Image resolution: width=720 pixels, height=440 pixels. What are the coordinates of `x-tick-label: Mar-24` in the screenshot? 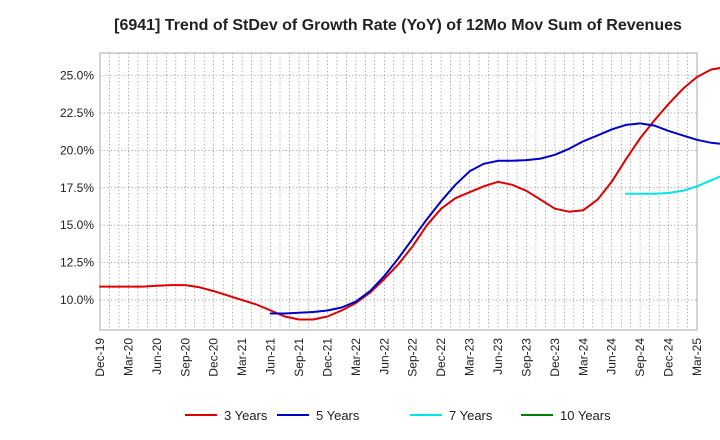 It's located at (583, 357).